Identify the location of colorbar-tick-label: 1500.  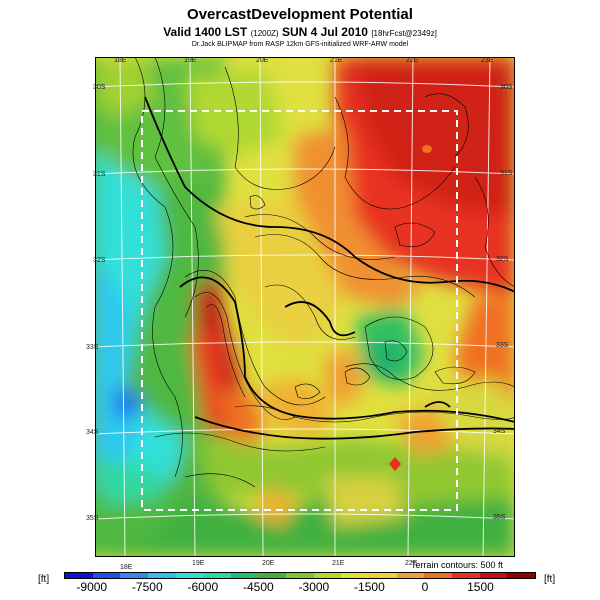
(480, 587).